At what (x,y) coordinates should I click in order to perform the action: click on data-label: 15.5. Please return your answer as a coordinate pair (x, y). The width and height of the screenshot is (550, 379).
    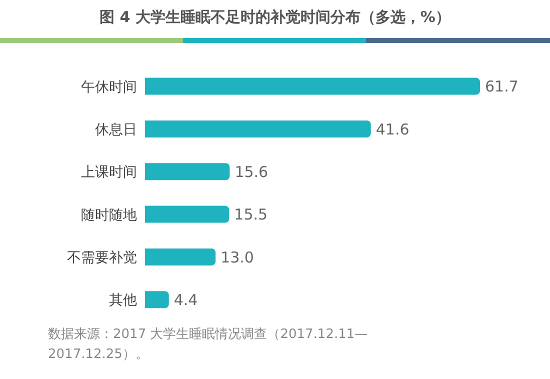
    Looking at the image, I should click on (251, 215).